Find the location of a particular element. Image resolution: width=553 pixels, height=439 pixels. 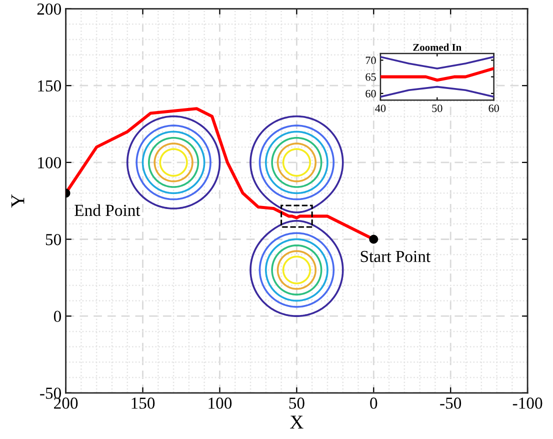

y-tick-label: 200 is located at coordinates (49, 9).